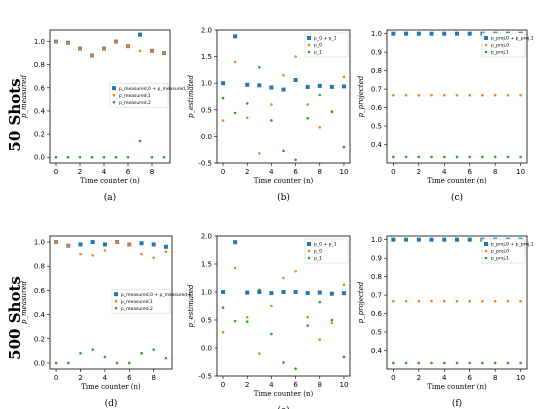 The width and height of the screenshot is (550, 409). Describe the element at coordinates (110, 197) in the screenshot. I see `panel-caption: (a)` at that location.